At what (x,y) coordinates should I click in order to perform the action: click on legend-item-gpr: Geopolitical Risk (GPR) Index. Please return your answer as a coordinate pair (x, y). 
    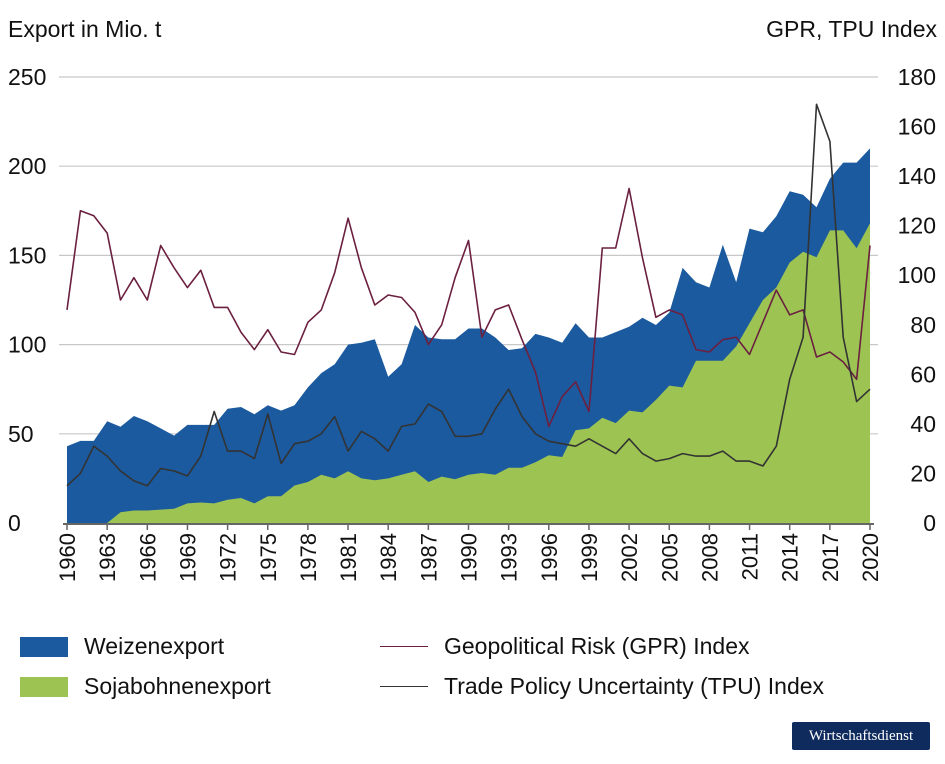
    Looking at the image, I should click on (565, 646).